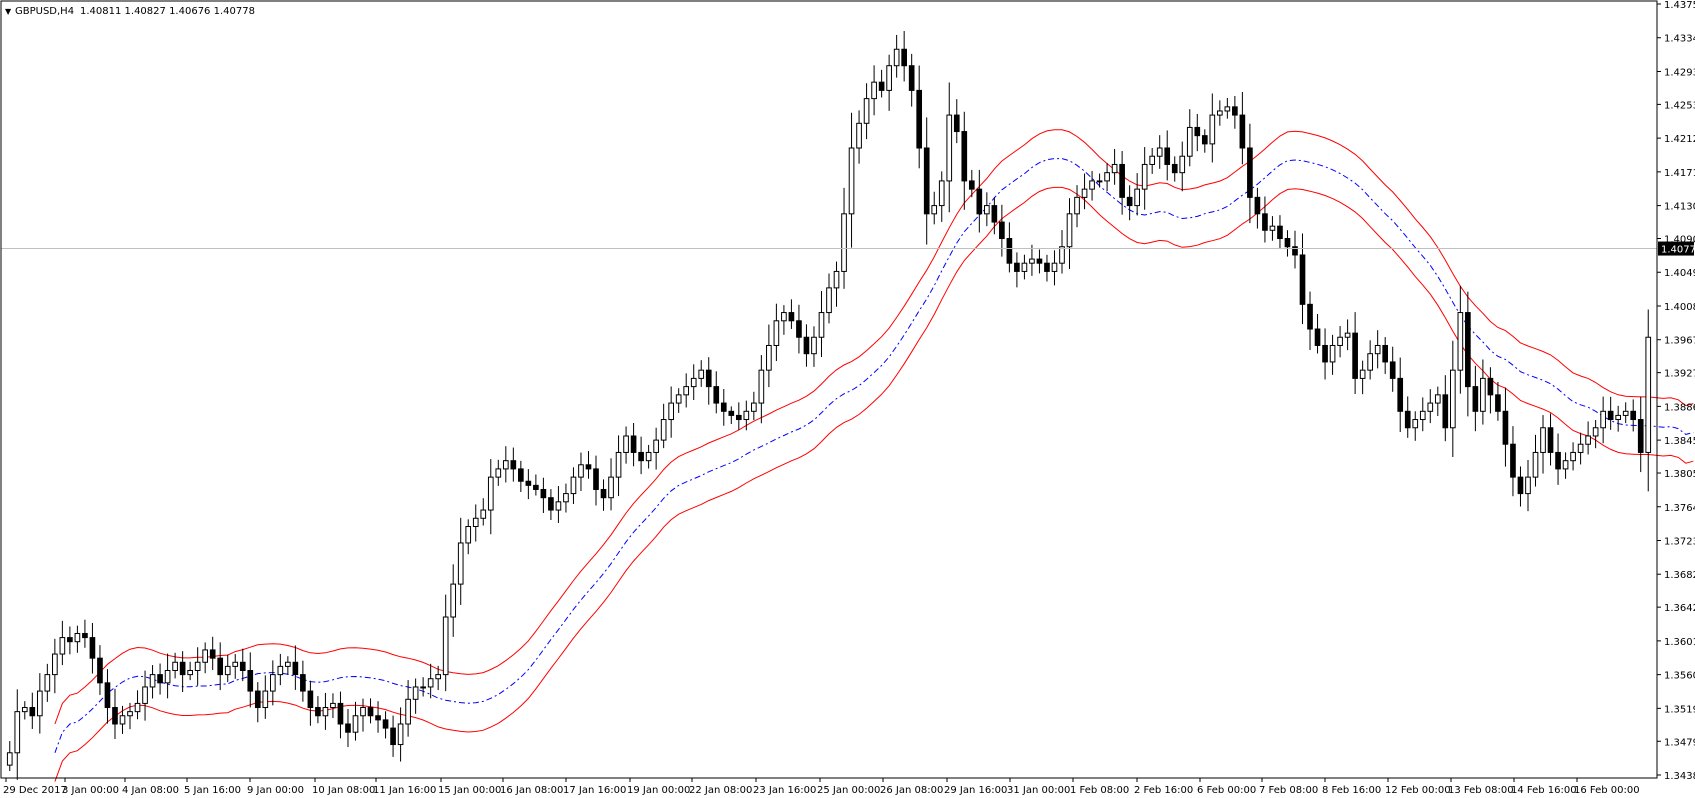 Image resolution: width=1695 pixels, height=798 pixels. Describe the element at coordinates (469, 790) in the screenshot. I see `x-tick-label: 15 Jan 00:00` at that location.